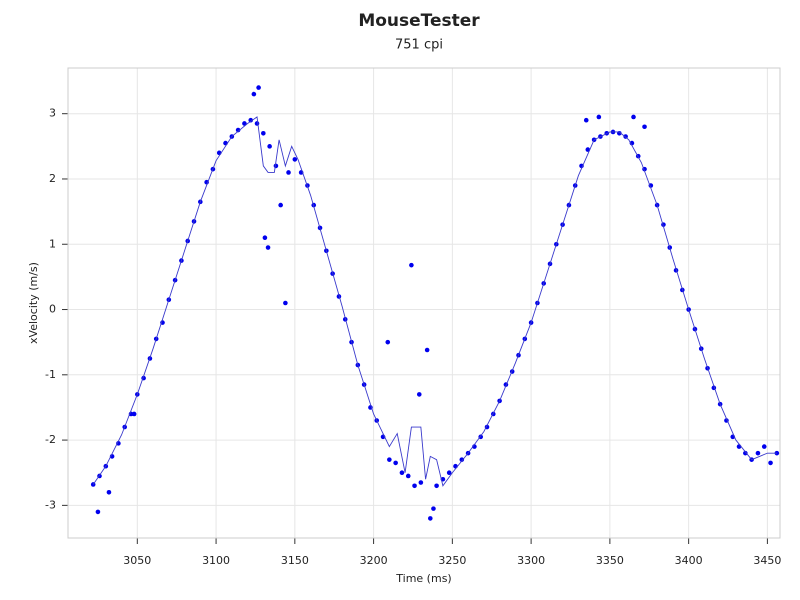  I want to click on x-axis-label: Time (ms), so click(423, 578).